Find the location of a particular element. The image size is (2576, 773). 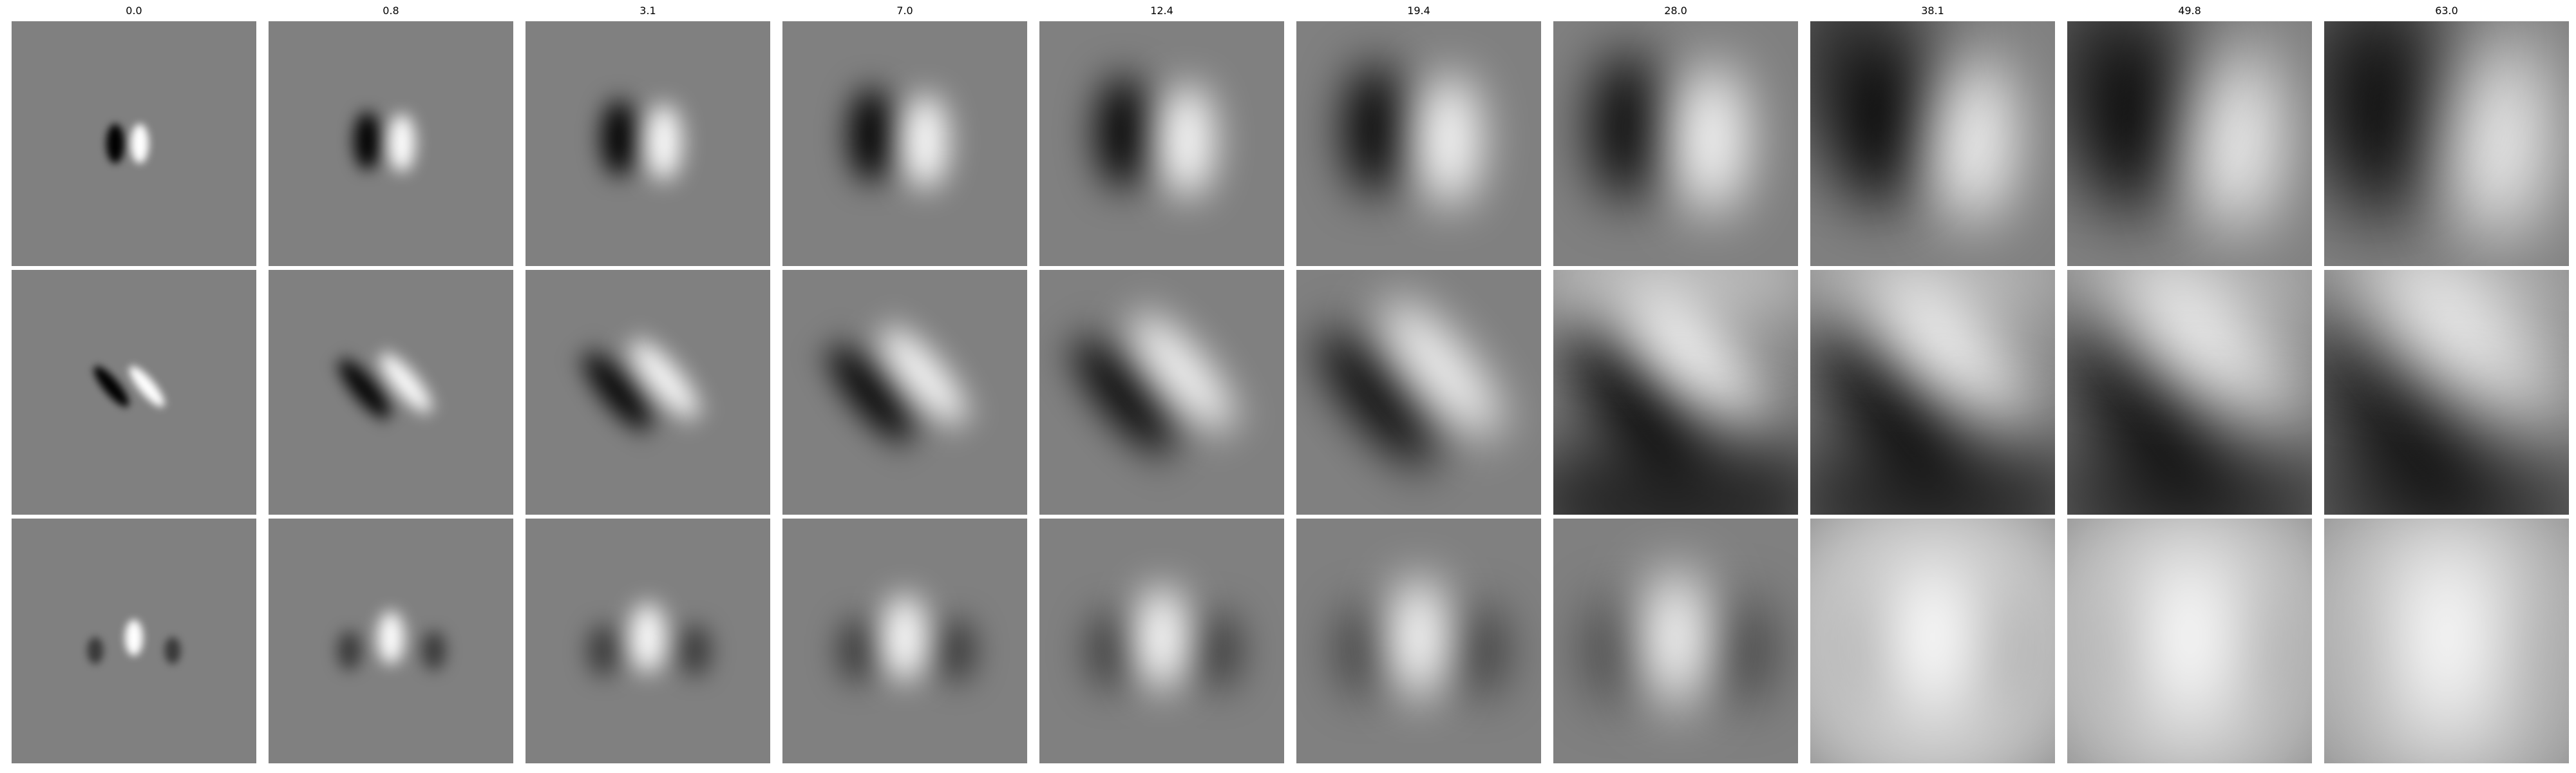

filter-tile-r0-c2 is located at coordinates (648, 143).